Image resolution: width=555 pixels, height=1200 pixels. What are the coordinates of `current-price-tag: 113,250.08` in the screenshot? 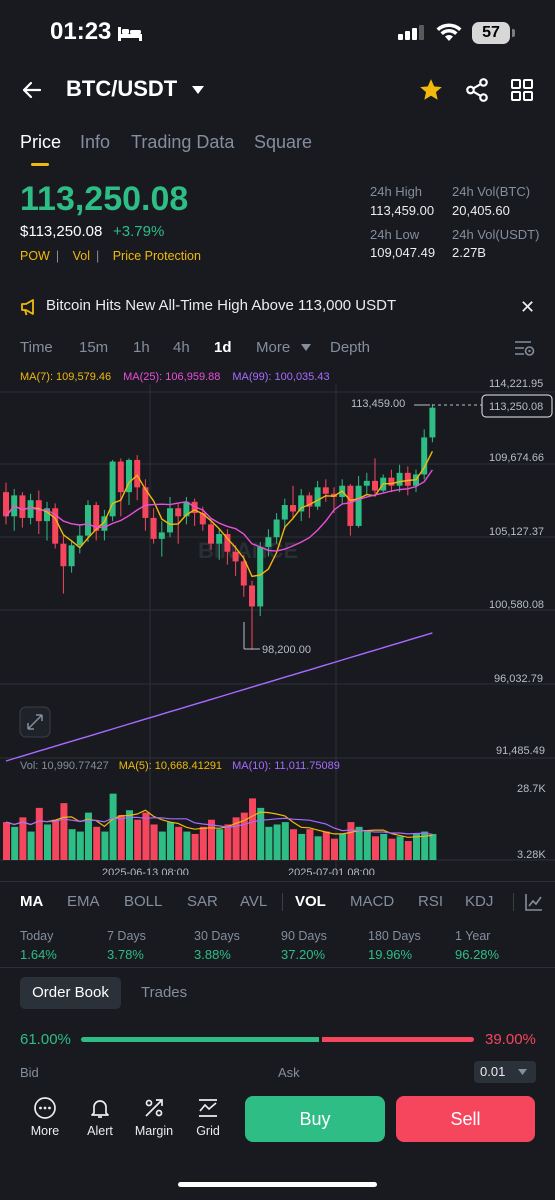 It's located at (517, 406).